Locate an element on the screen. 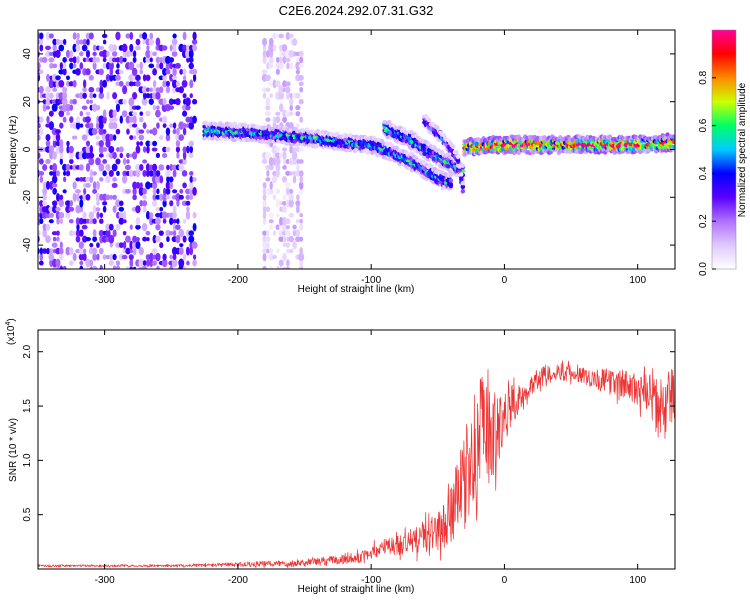 The width and height of the screenshot is (750, 600). y-tick-label: -20 is located at coordinates (27, 197).